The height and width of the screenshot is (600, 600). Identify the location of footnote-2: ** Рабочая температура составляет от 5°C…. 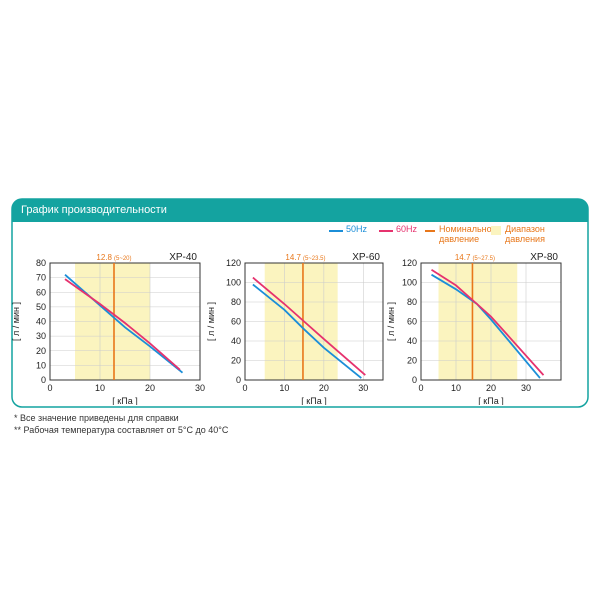
(121, 430).